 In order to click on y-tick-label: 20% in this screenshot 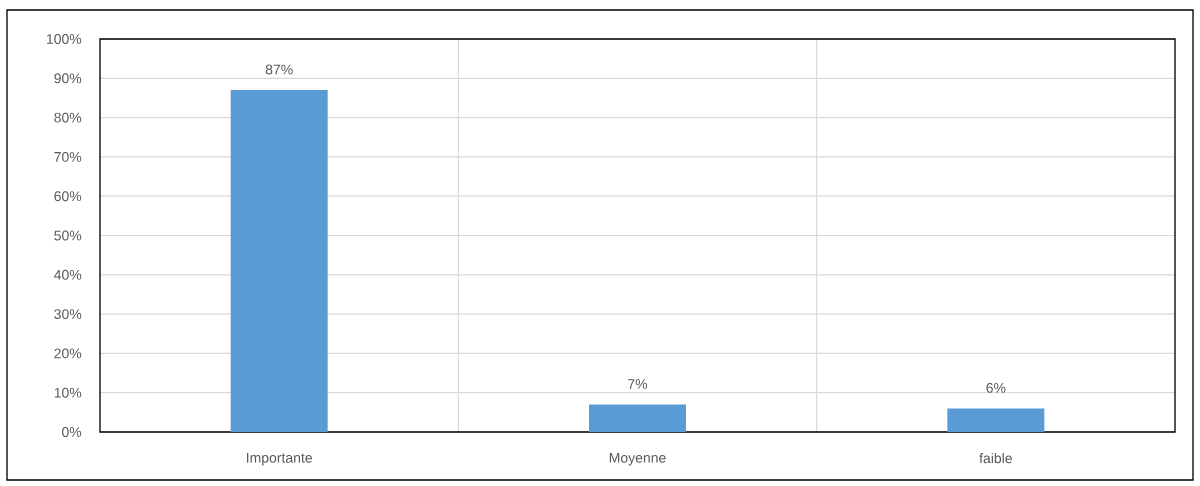, I will do `click(68, 353)`.